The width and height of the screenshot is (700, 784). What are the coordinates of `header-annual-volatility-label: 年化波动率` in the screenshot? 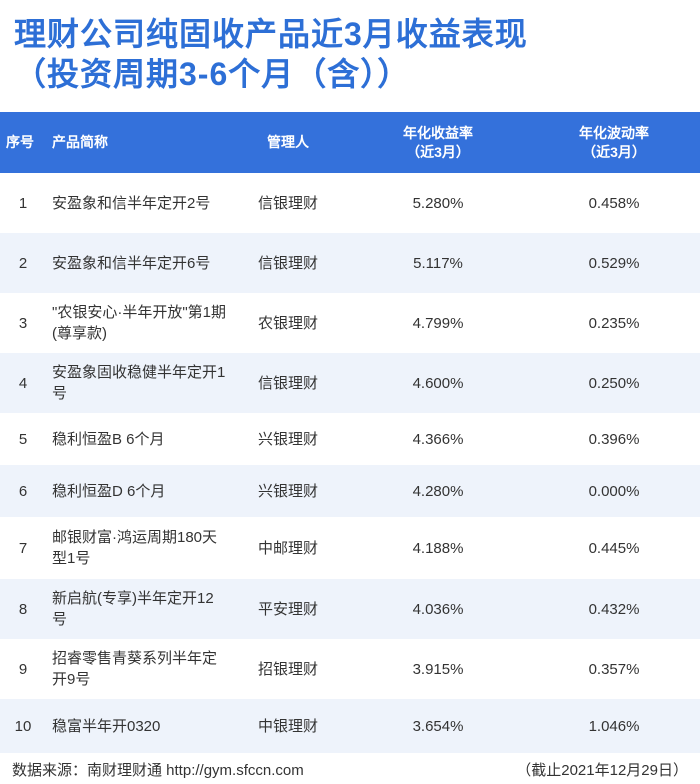 It's located at (614, 132).